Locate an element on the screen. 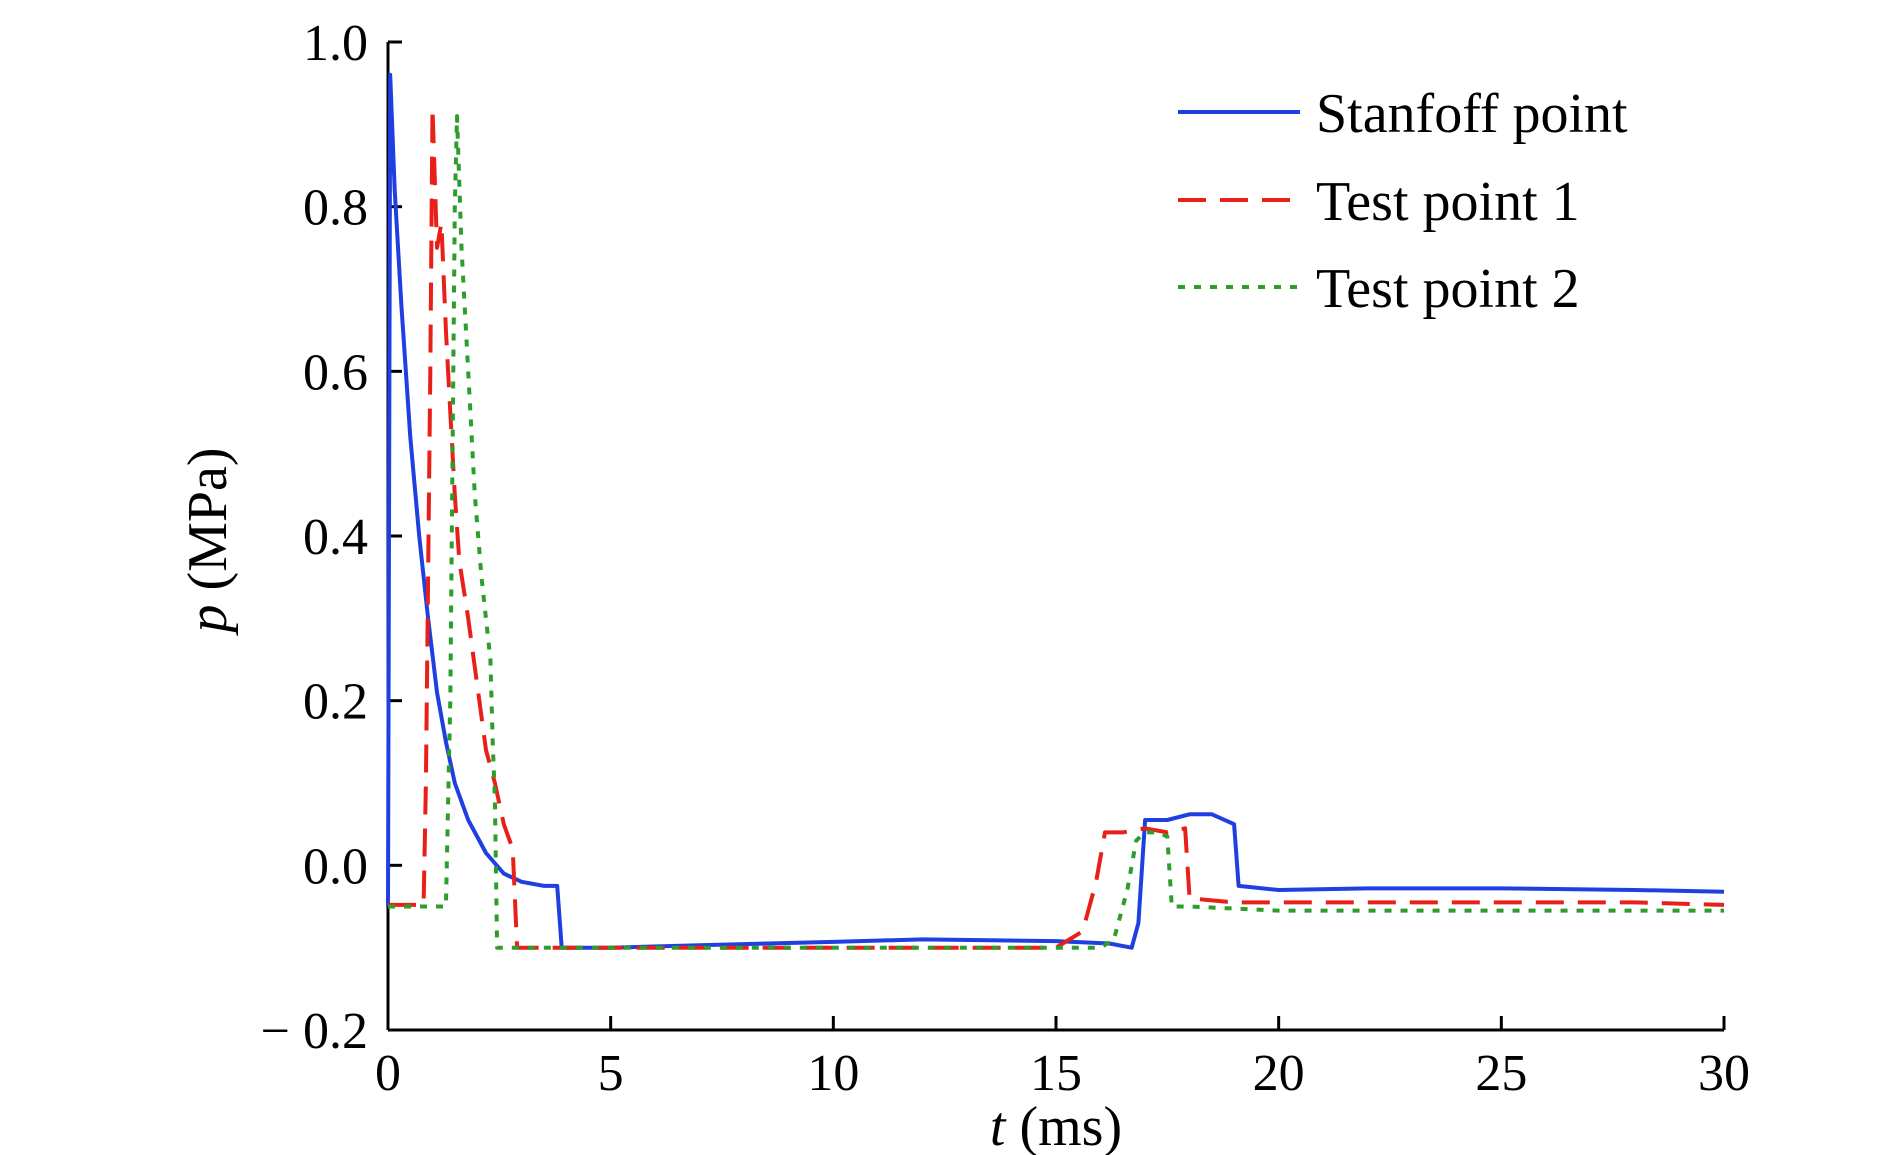 The image size is (1890, 1155). y-tick-label: 0.4 is located at coordinates (335, 537).